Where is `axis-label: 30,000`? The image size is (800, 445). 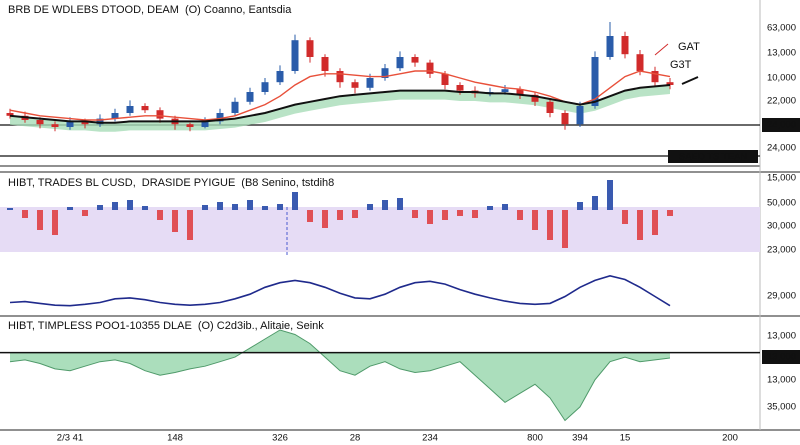
axis-label: 30,000 is located at coordinates (781, 226).